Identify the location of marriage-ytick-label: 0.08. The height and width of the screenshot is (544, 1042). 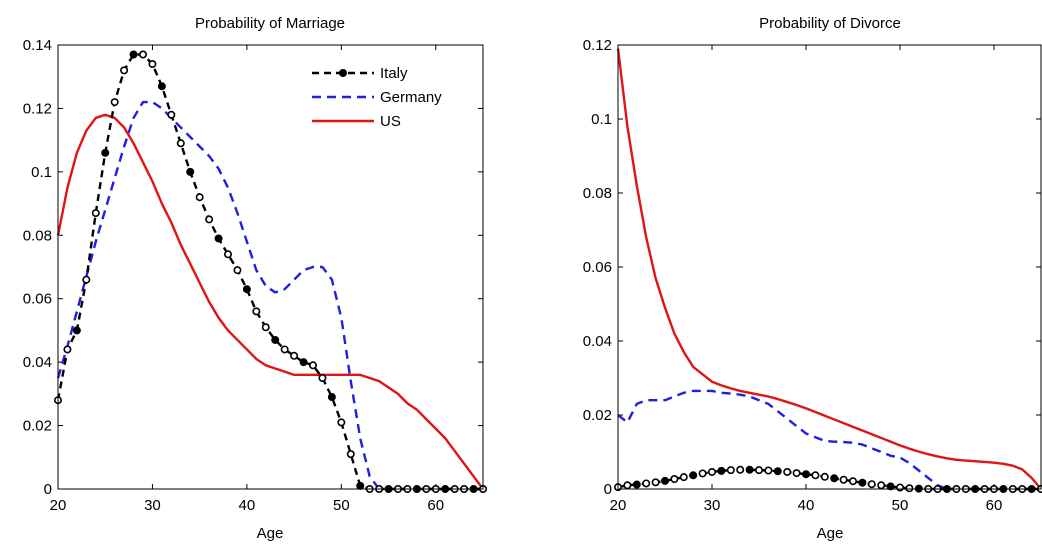
(37, 235).